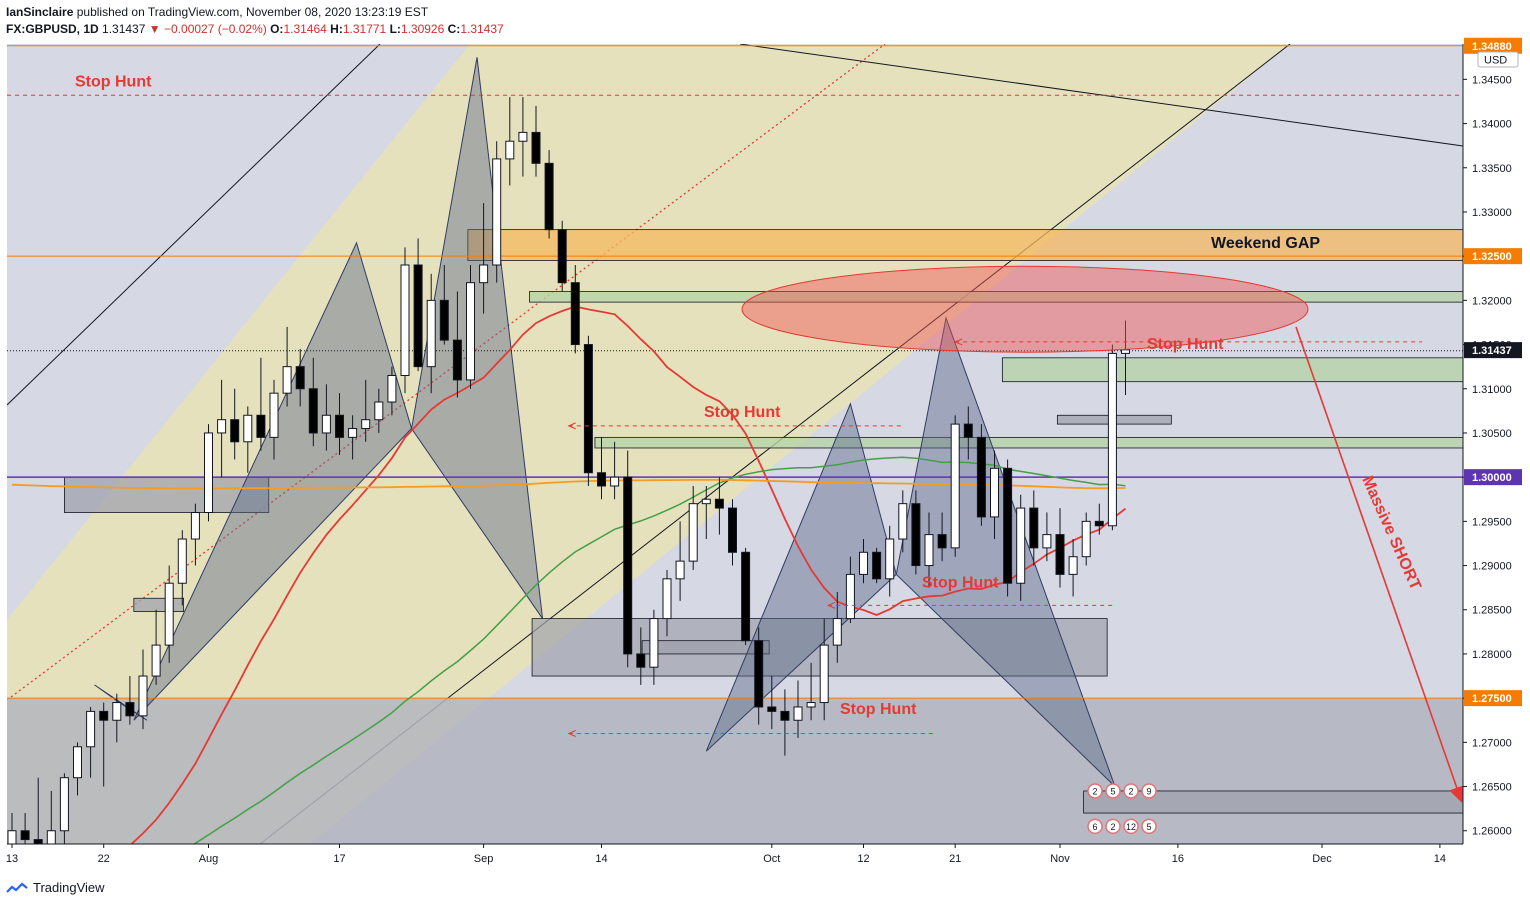 This screenshot has height=909, width=1530. I want to click on event-marker-us-count: 12, so click(1131, 827).